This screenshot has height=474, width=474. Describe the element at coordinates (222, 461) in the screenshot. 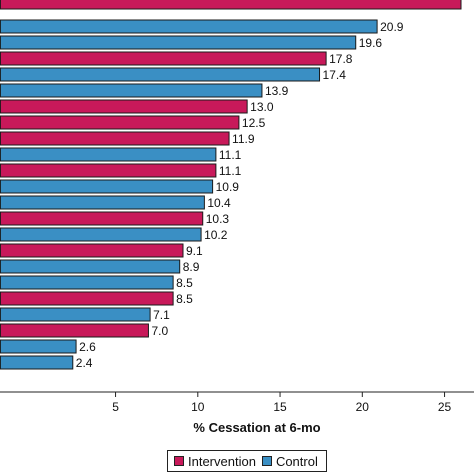

I see `legend-label-intervention: Intervention` at that location.